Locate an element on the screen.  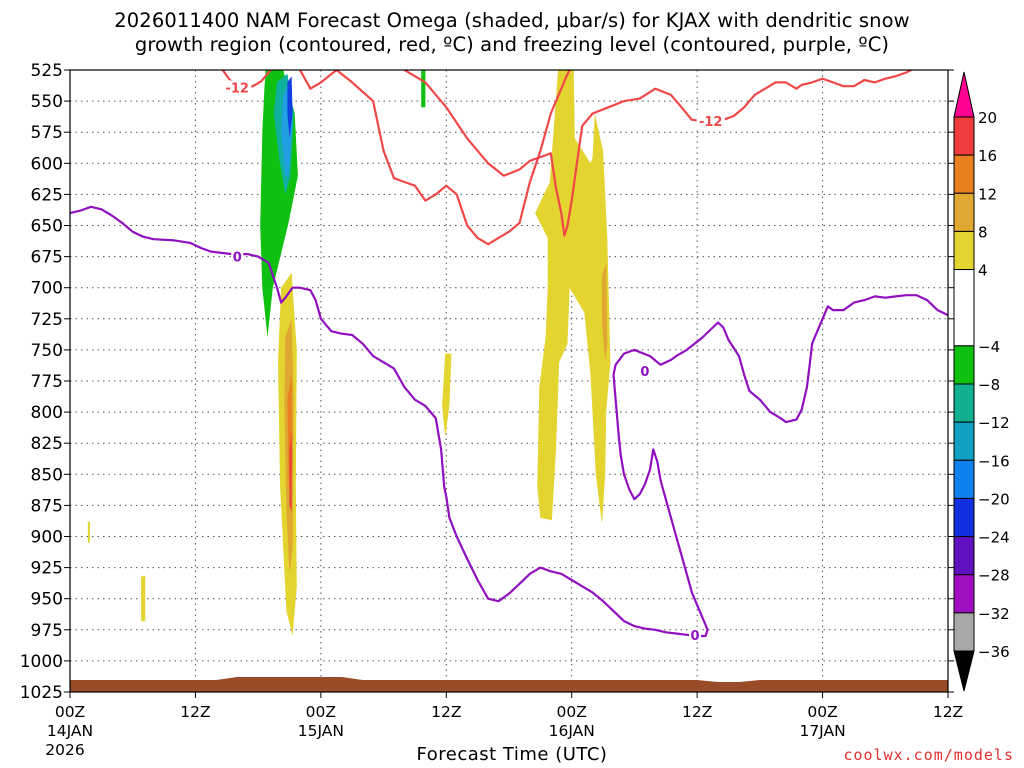
colorbar-bottom-triangle is located at coordinates (964, 671).